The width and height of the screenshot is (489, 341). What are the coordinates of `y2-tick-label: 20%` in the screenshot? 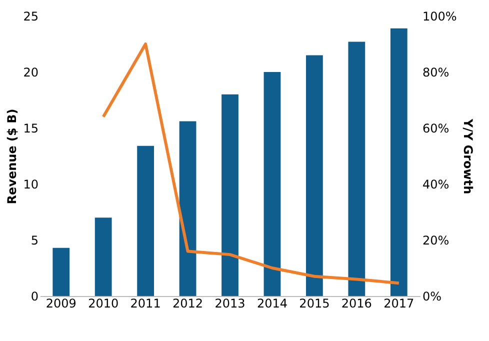 It's located at (436, 241).